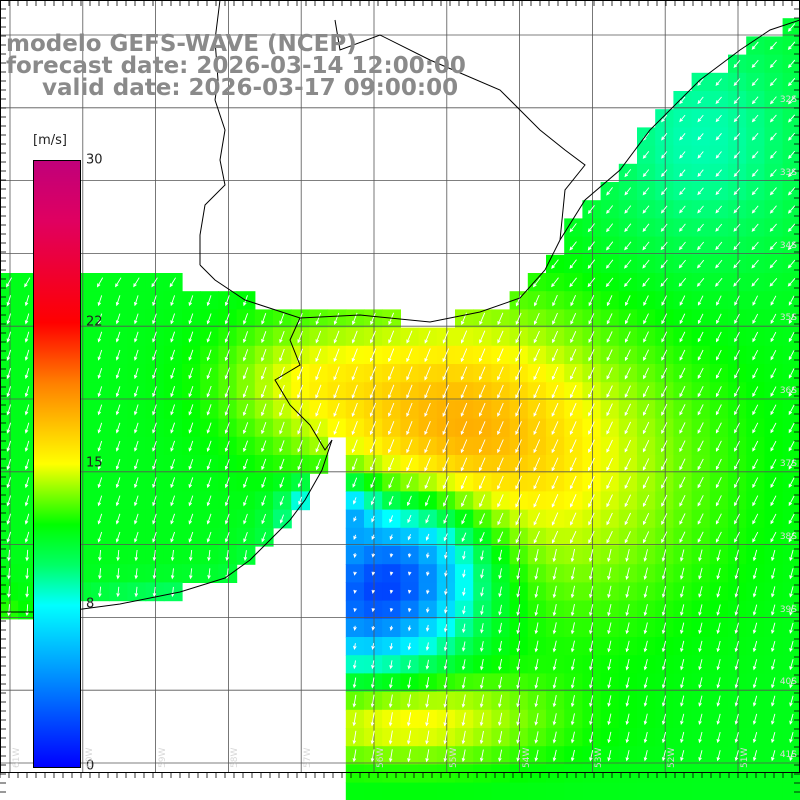 This screenshot has height=800, width=800. What do you see at coordinates (50, 140) in the screenshot?
I see `colorbar-unit: [m/s]` at bounding box center [50, 140].